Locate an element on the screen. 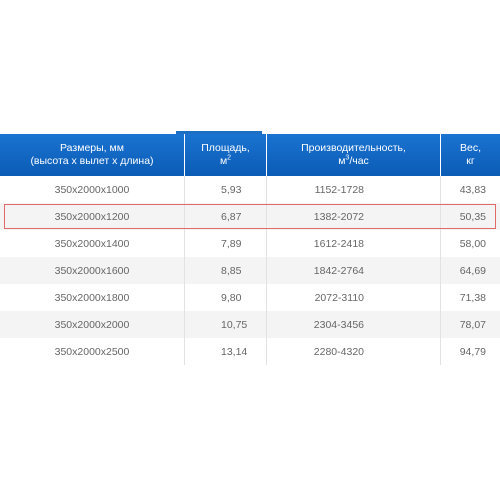 The height and width of the screenshot is (500, 500). header-capacity-title: Производительность, is located at coordinates (353, 148).